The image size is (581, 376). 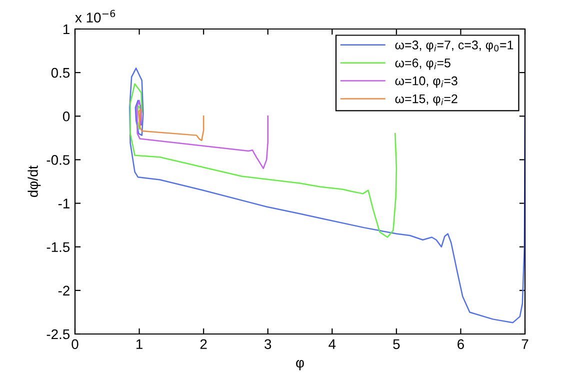 I want to click on y-tick-label: 1, so click(x=66, y=29).